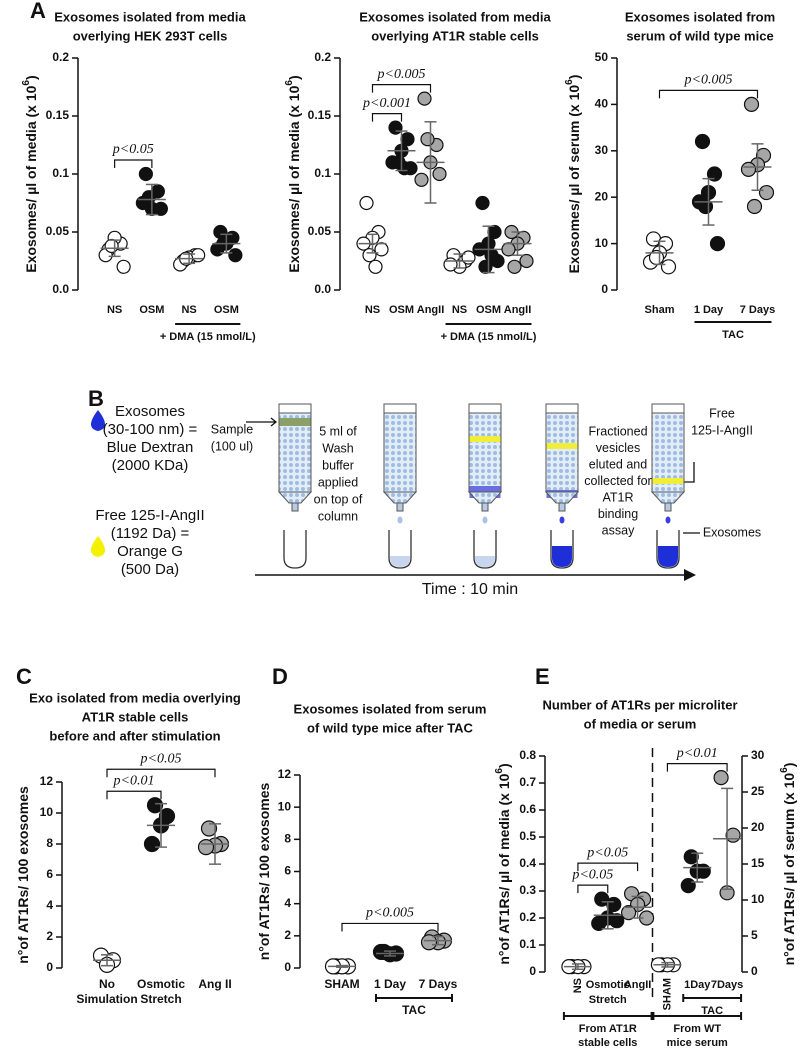 The width and height of the screenshot is (808, 1050). What do you see at coordinates (150, 411) in the screenshot?
I see `legend-text: Exosomes` at bounding box center [150, 411].